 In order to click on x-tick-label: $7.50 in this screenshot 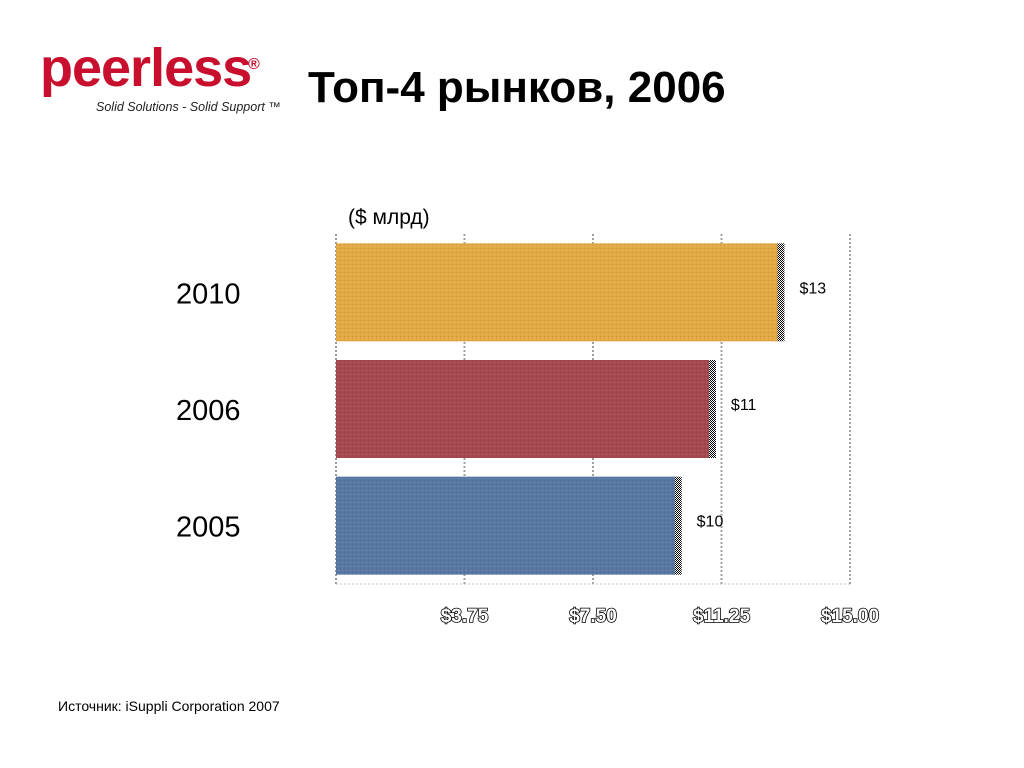, I will do `click(593, 616)`.